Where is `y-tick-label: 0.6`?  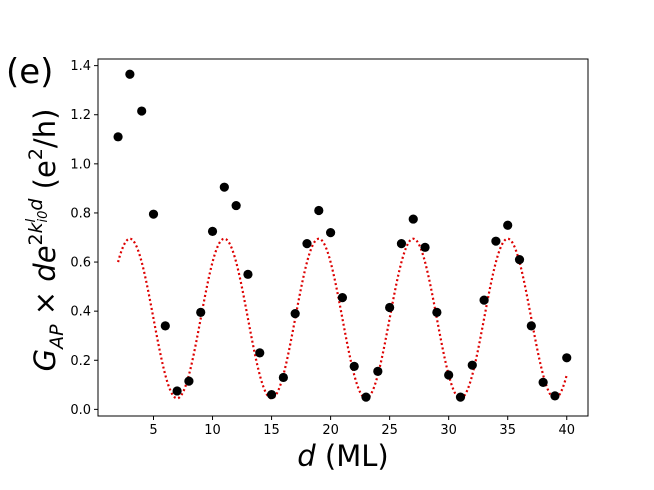
y-tick-label: 0.6 is located at coordinates (80, 263).